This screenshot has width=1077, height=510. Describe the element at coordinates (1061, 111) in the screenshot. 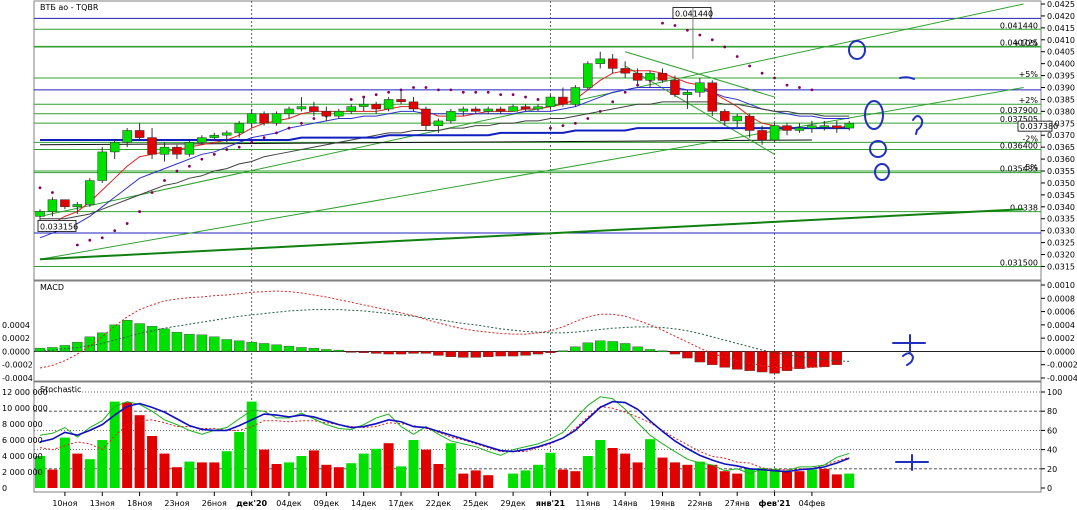

I see `price-tick-label: 0.0380` at that location.